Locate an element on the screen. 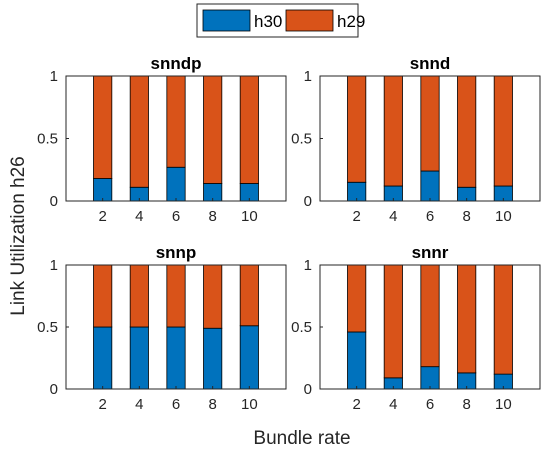 The height and width of the screenshot is (452, 550). y-axis-label: Link Utilization h26 is located at coordinates (18, 235).